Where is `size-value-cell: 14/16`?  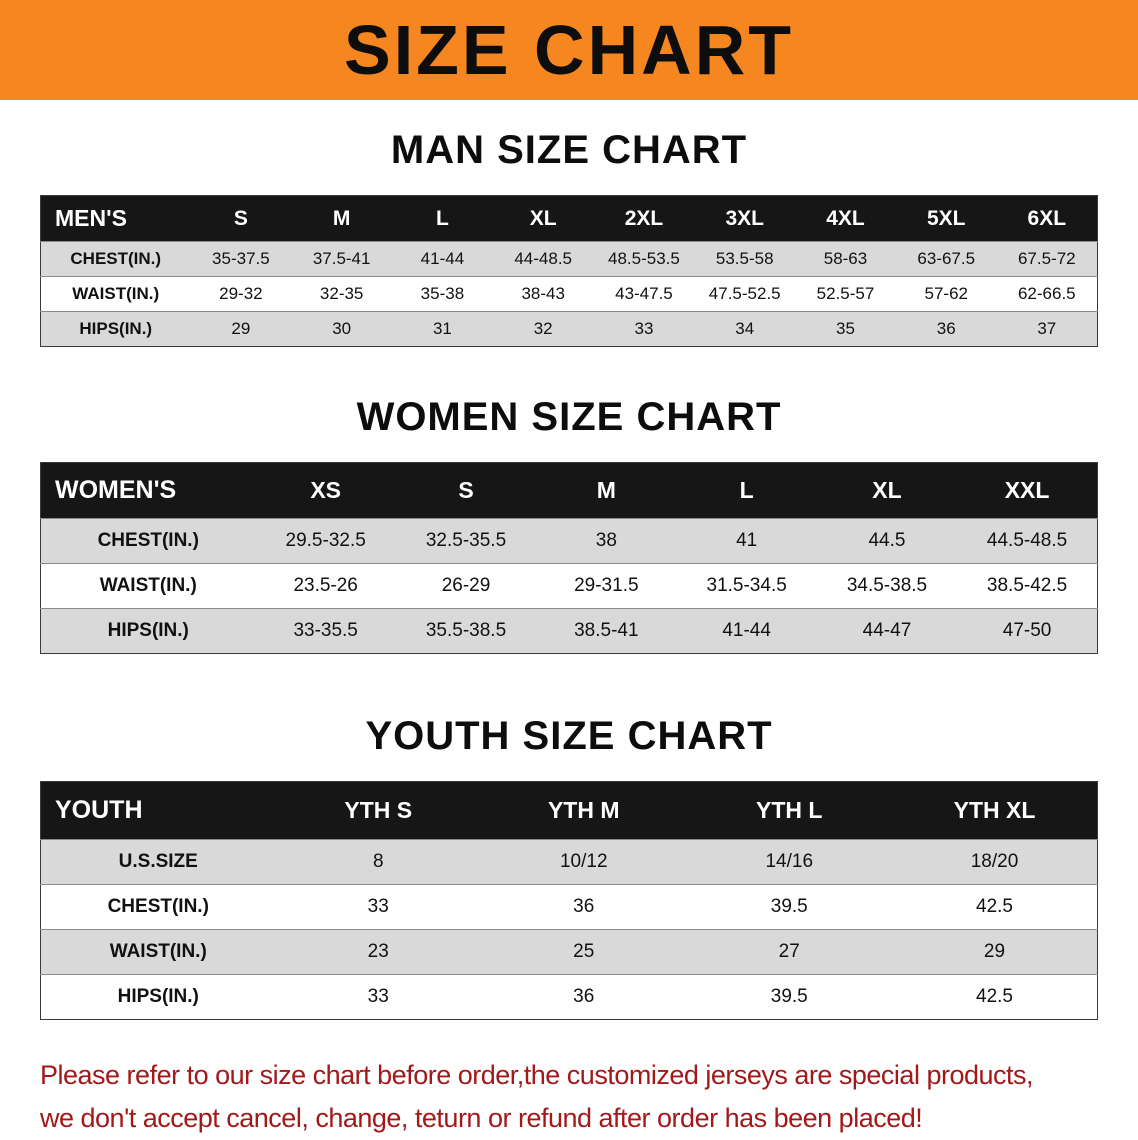
size-value-cell: 14/16 is located at coordinates (789, 862).